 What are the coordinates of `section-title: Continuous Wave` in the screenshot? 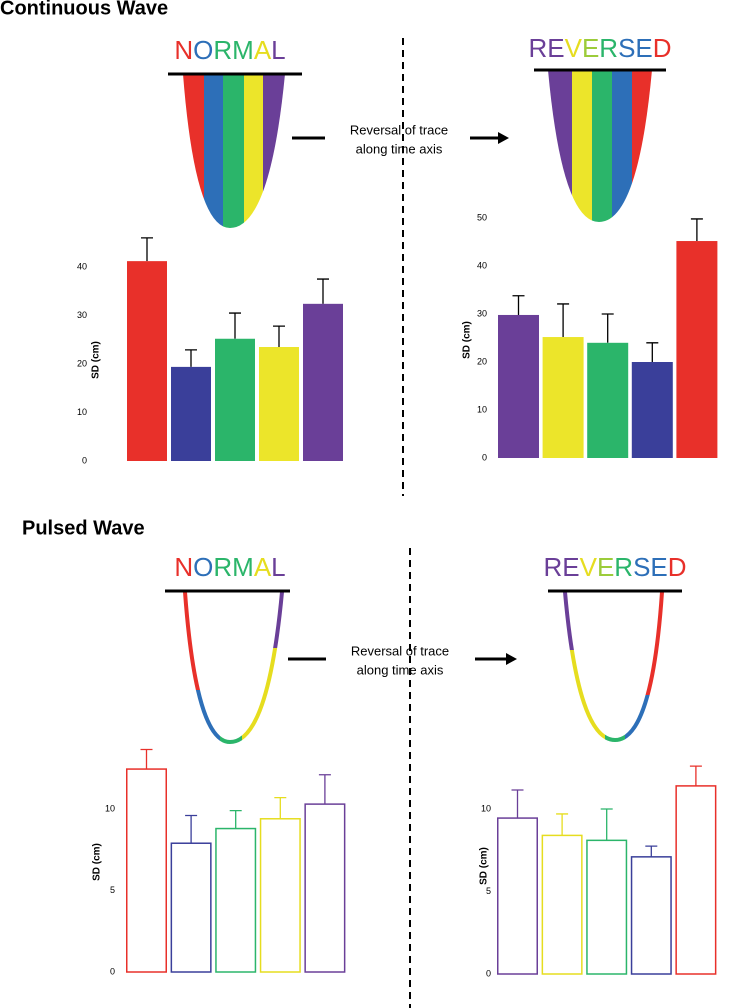 It's located at (84, 9).